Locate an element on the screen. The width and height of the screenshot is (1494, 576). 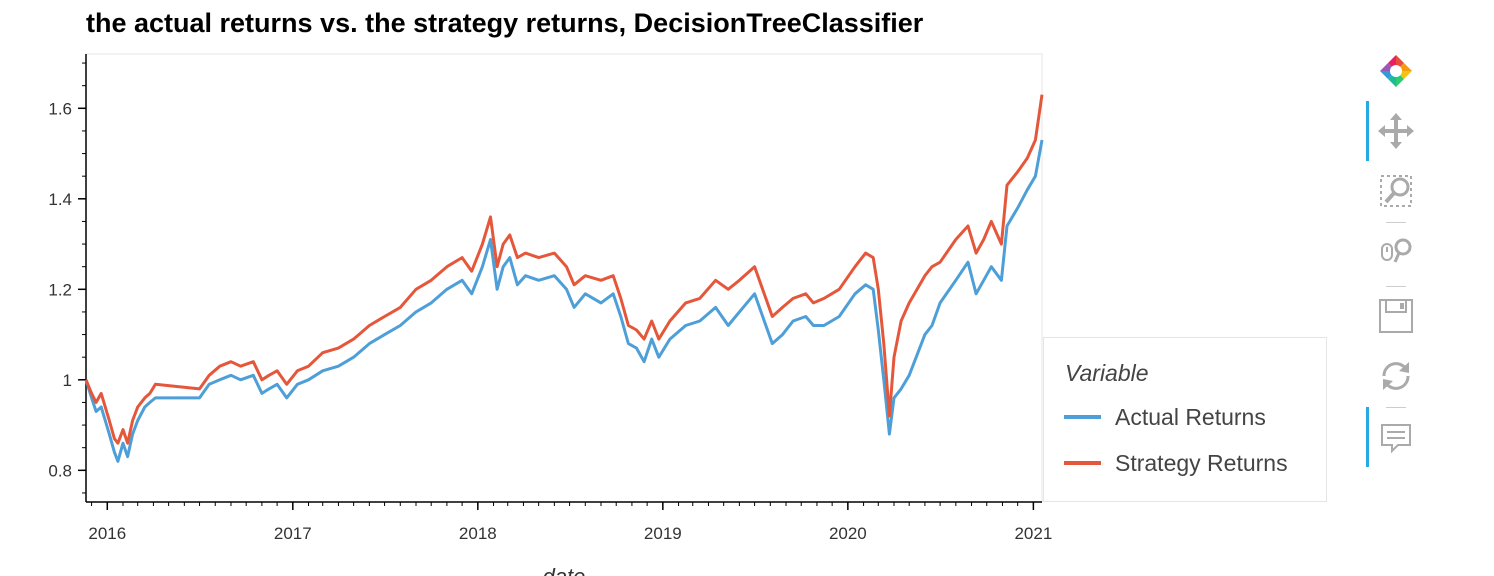
save-icon is located at coordinates (1396, 316).